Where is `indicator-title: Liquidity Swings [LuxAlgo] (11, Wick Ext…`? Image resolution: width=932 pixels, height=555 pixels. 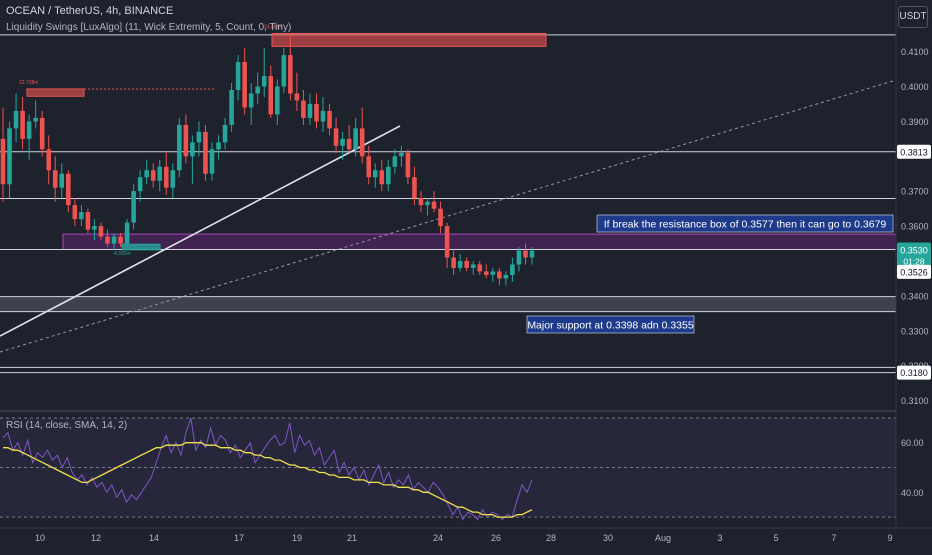
indicator-title: Liquidity Swings [LuxAlgo] (11, Wick Ext… is located at coordinates (149, 27).